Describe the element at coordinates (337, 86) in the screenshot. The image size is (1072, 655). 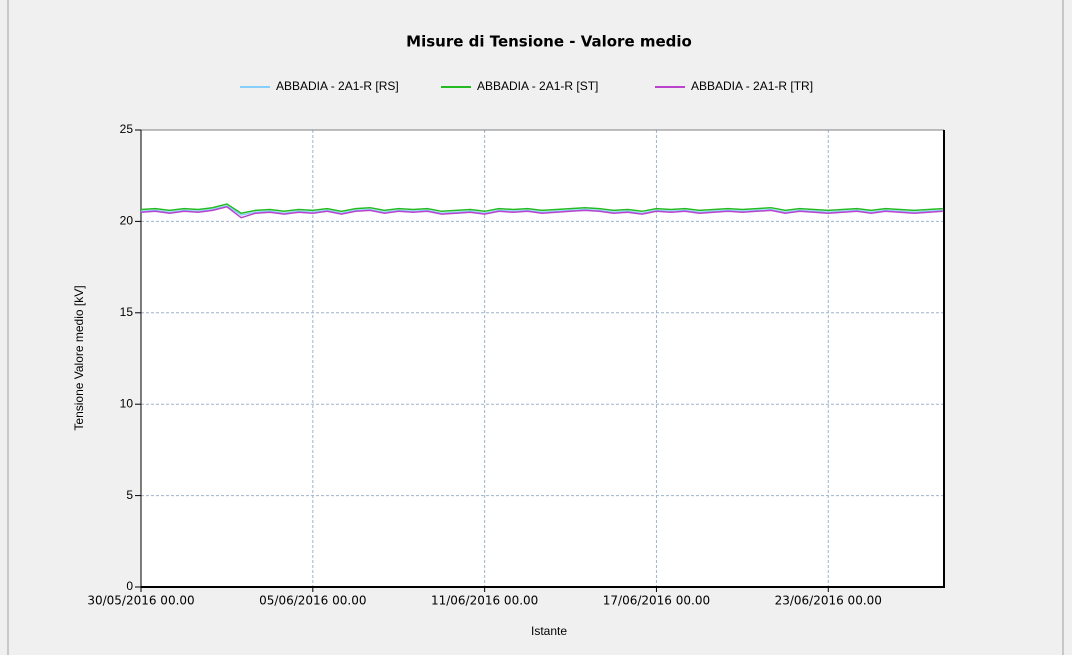
I see `legend-label: ABBADIA - 2A1-R [RS]` at that location.